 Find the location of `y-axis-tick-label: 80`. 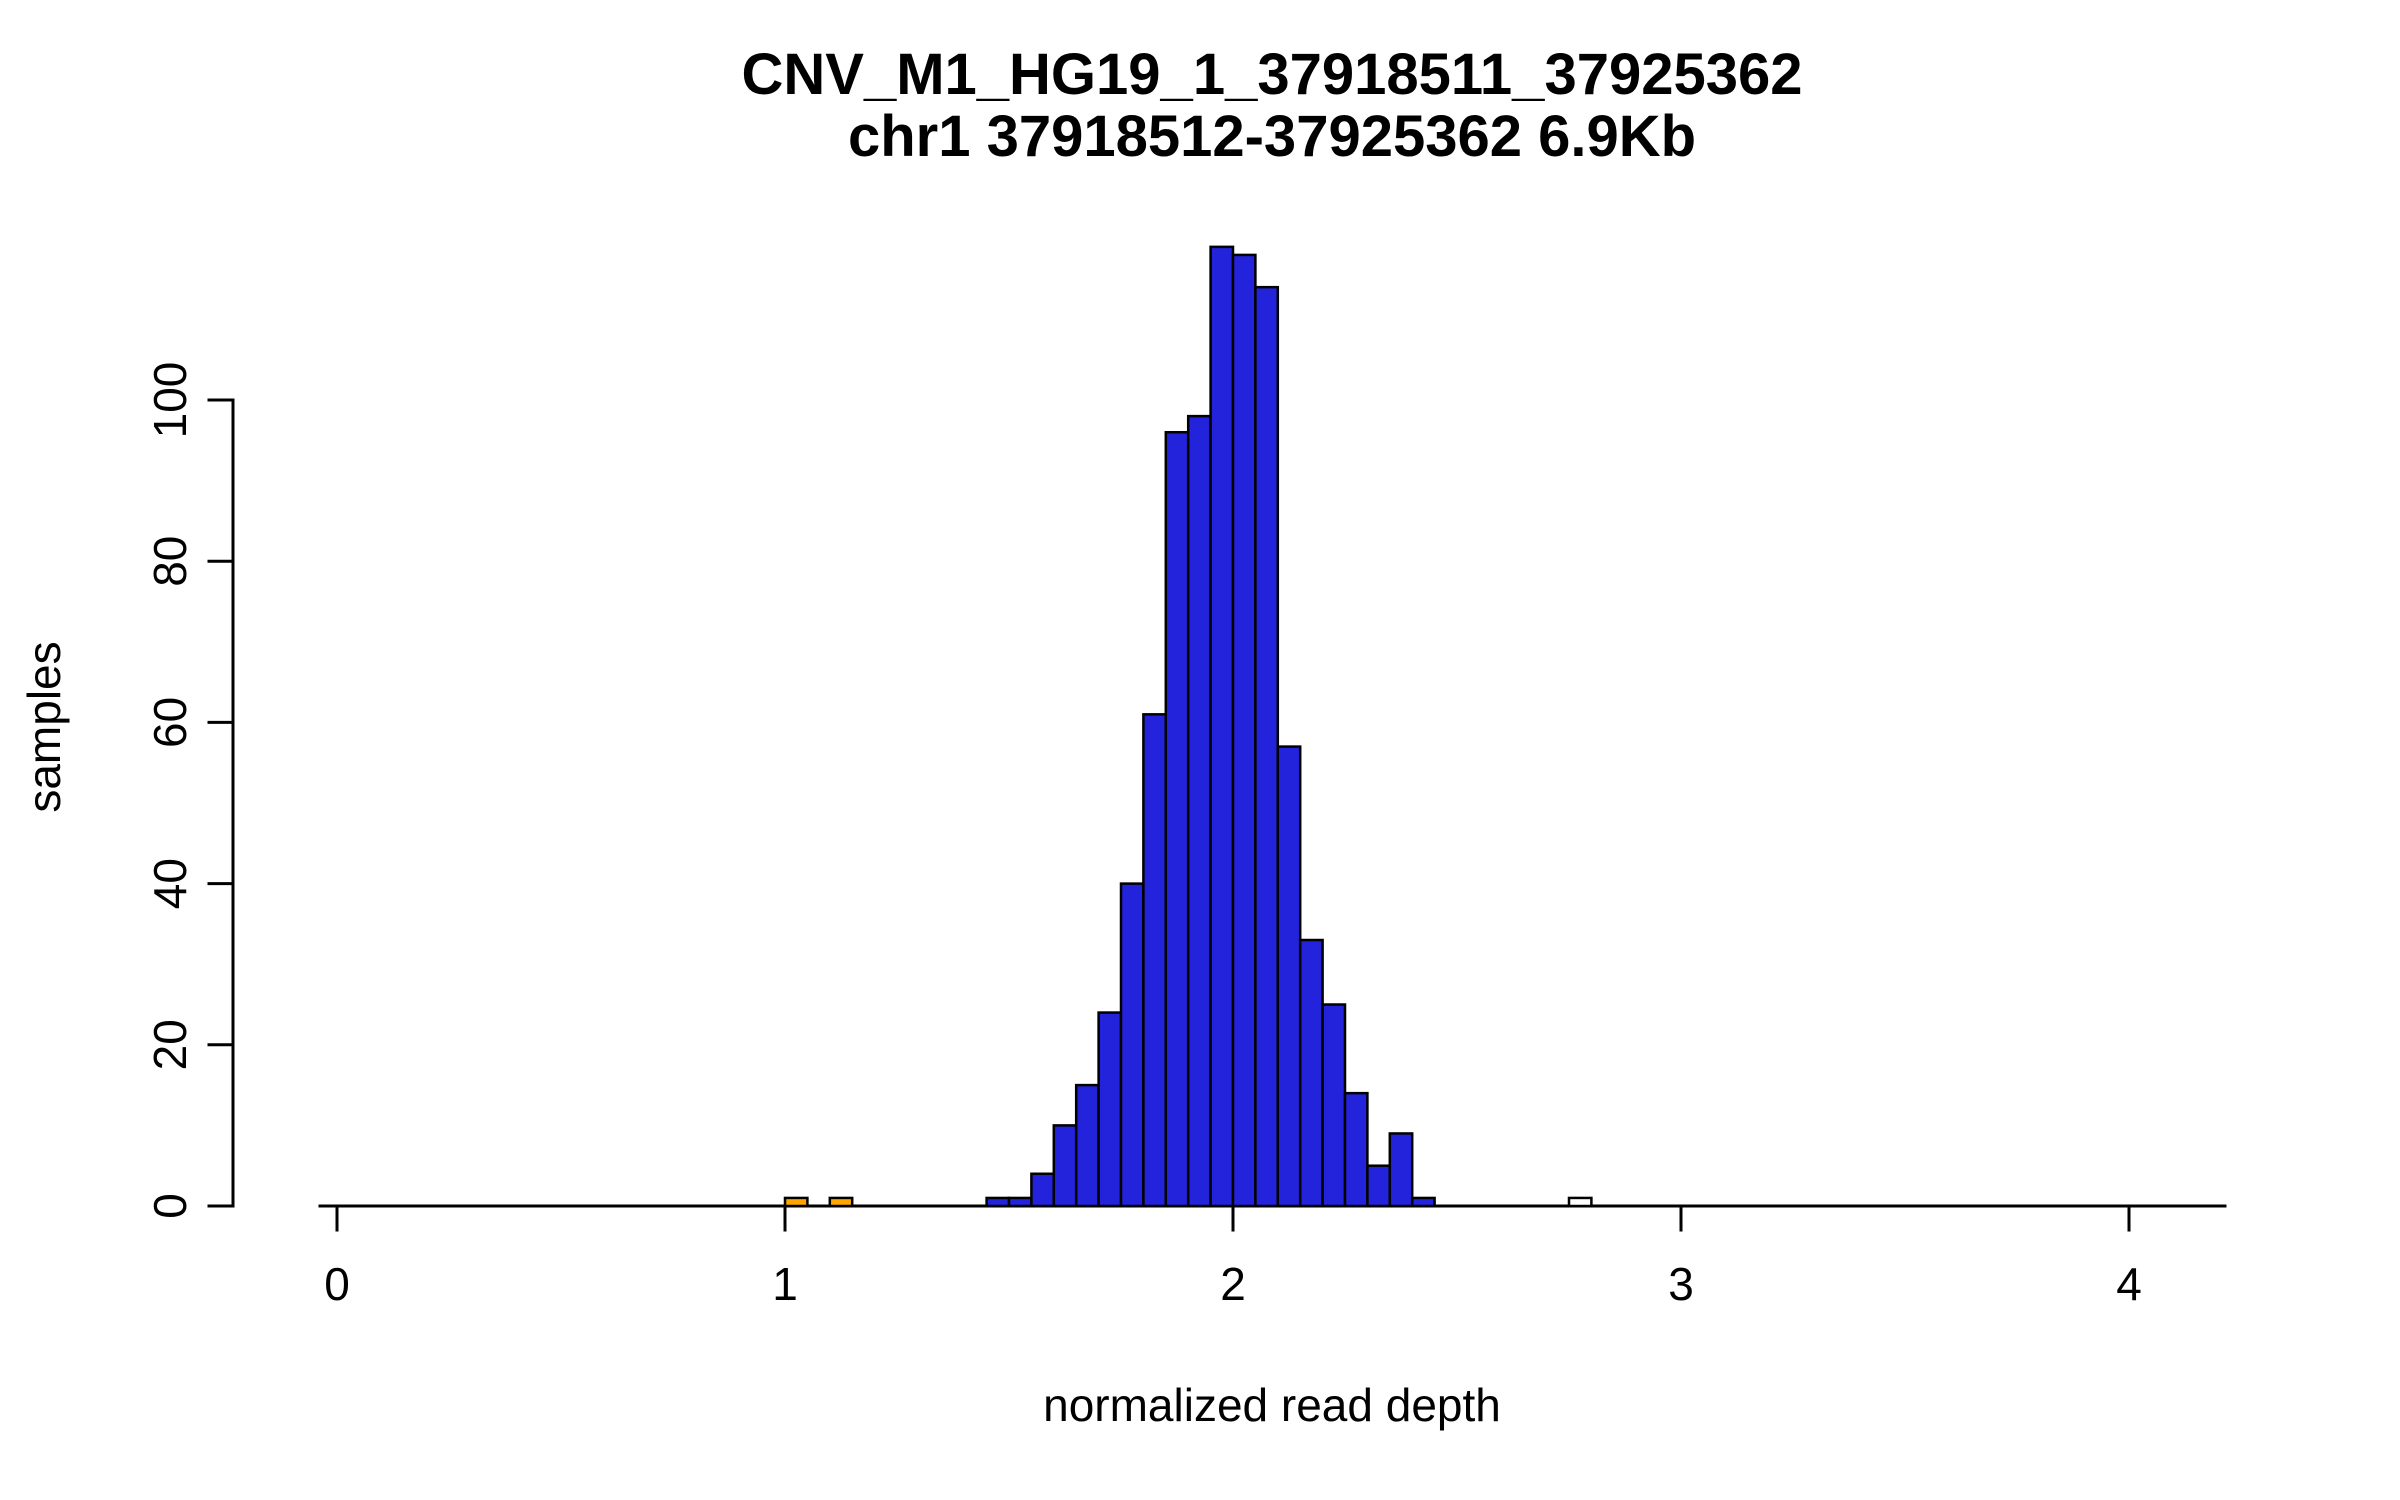

y-axis-tick-label: 80 is located at coordinates (170, 561).